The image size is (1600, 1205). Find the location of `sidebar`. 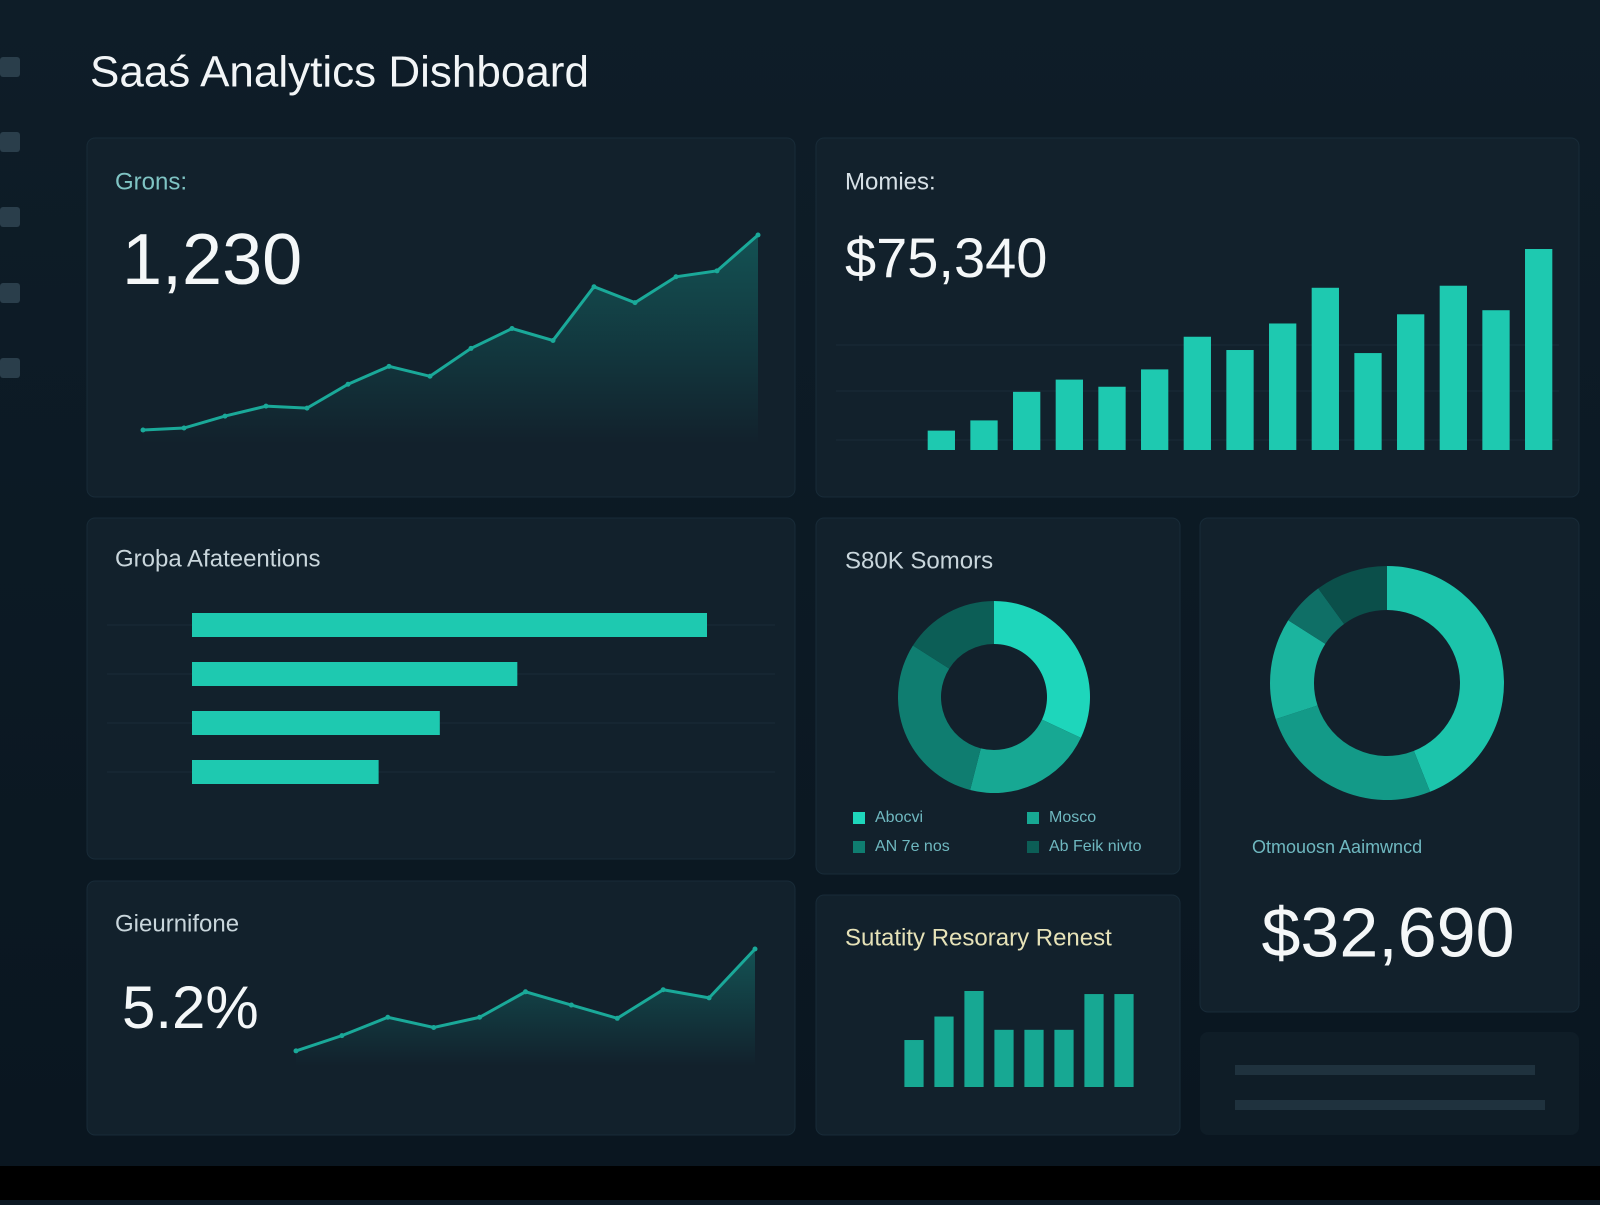

sidebar is located at coordinates (10, 217).